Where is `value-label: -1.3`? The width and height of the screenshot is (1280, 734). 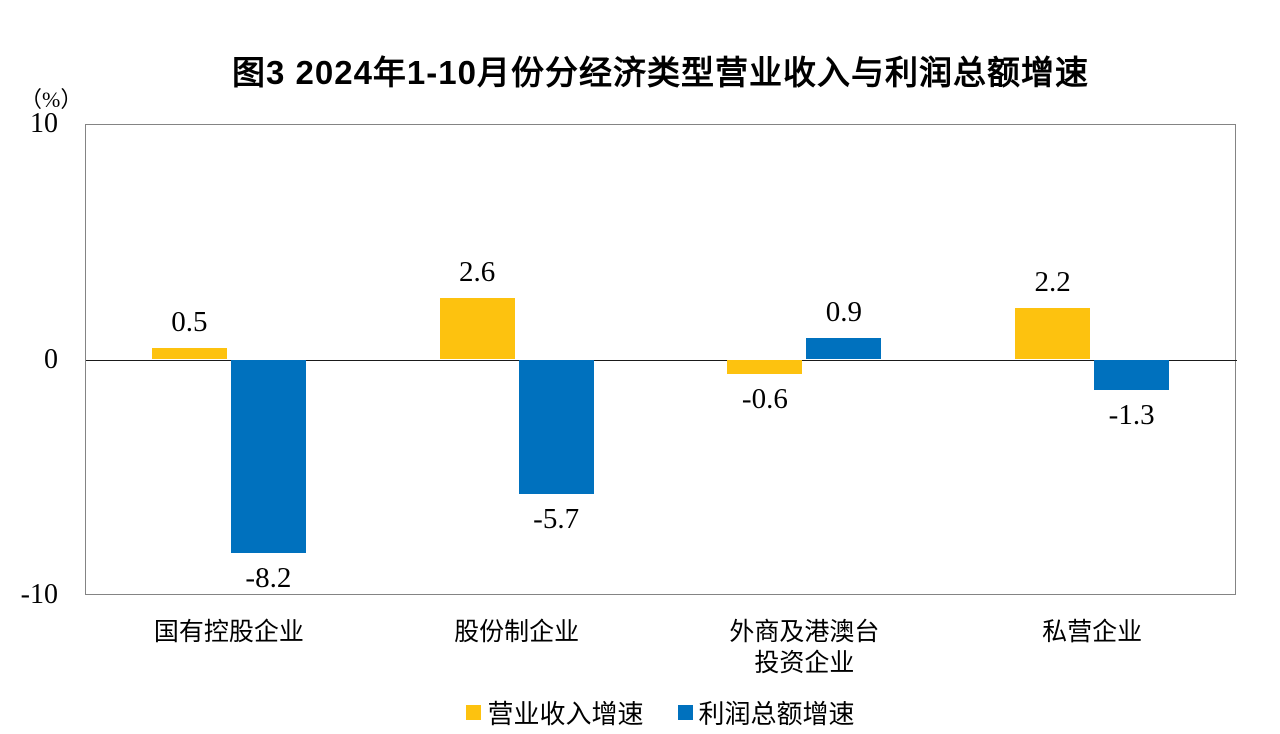 value-label: -1.3 is located at coordinates (1131, 415).